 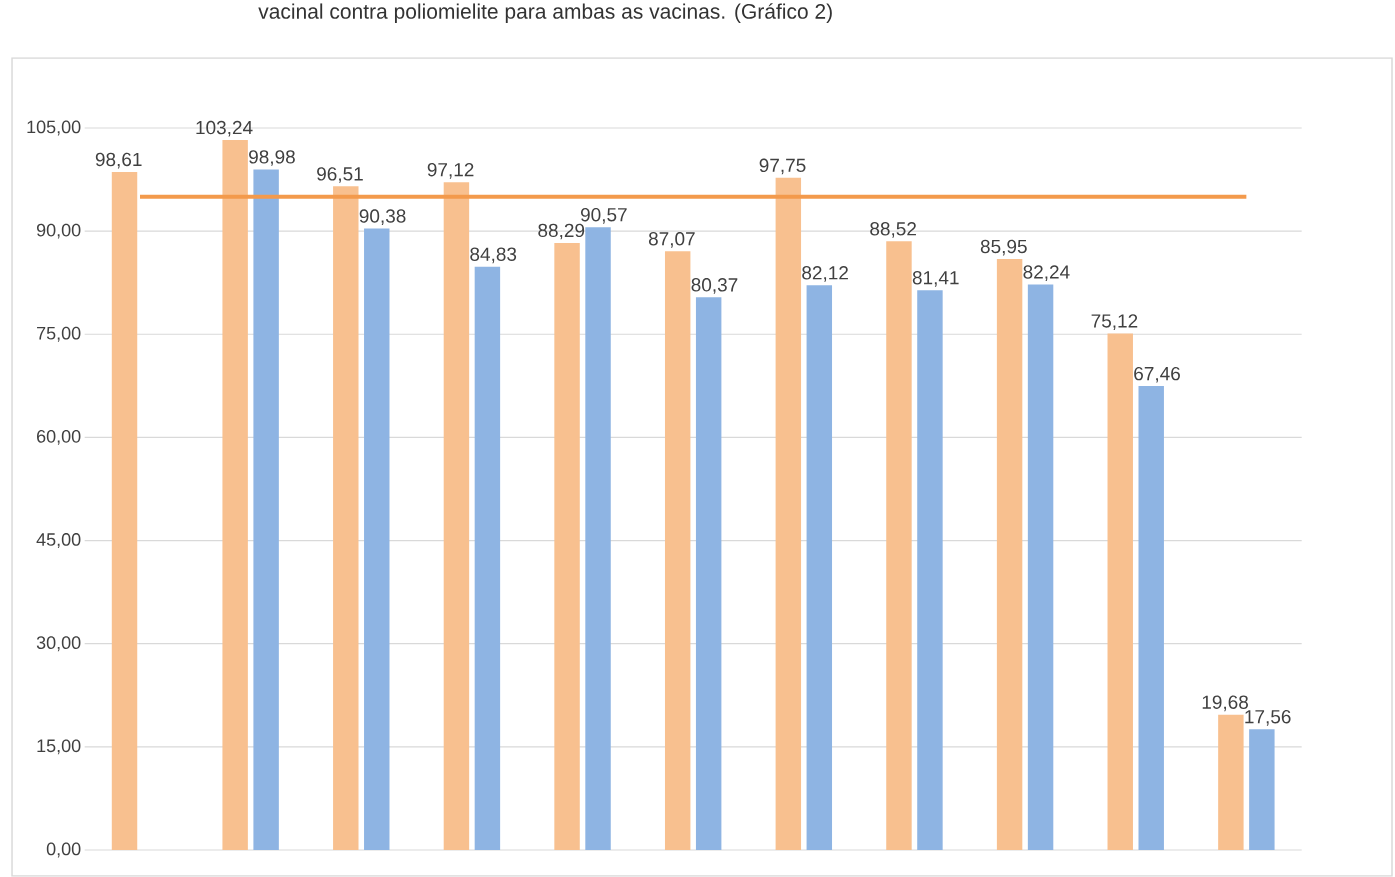 What do you see at coordinates (59, 437) in the screenshot?
I see `y-tick-label: 60,00` at bounding box center [59, 437].